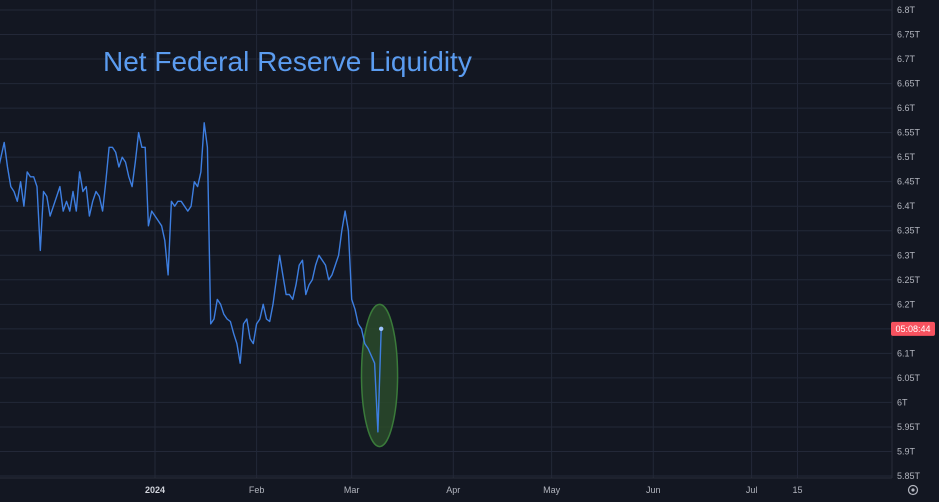  Describe the element at coordinates (381, 329) in the screenshot. I see `last-point-marker` at that location.